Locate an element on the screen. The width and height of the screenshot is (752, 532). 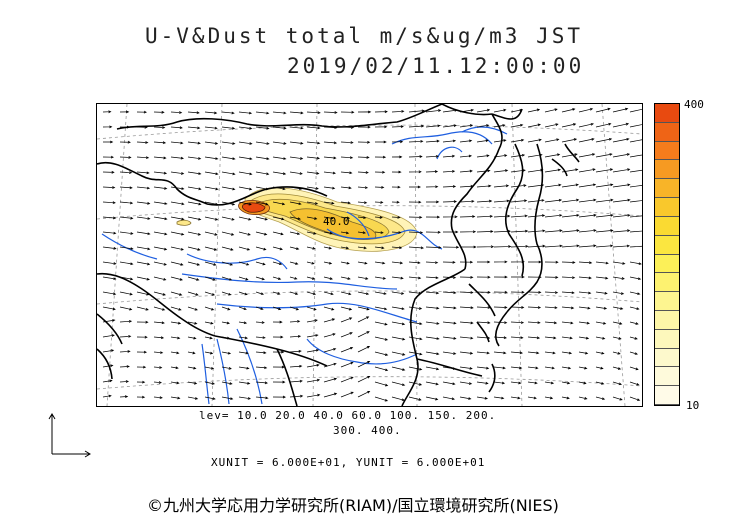
colorbar-max-label: 400 is located at coordinates (694, 104).